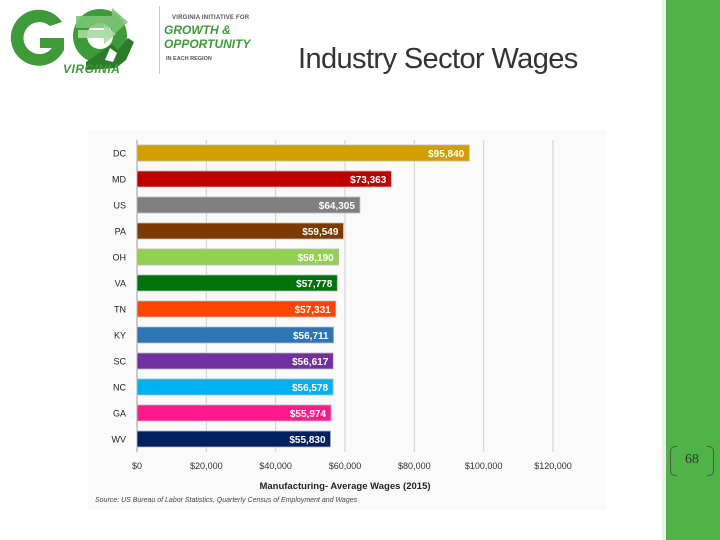 This screenshot has height=540, width=720. I want to click on bar-value-label: $55,830, so click(307, 440).